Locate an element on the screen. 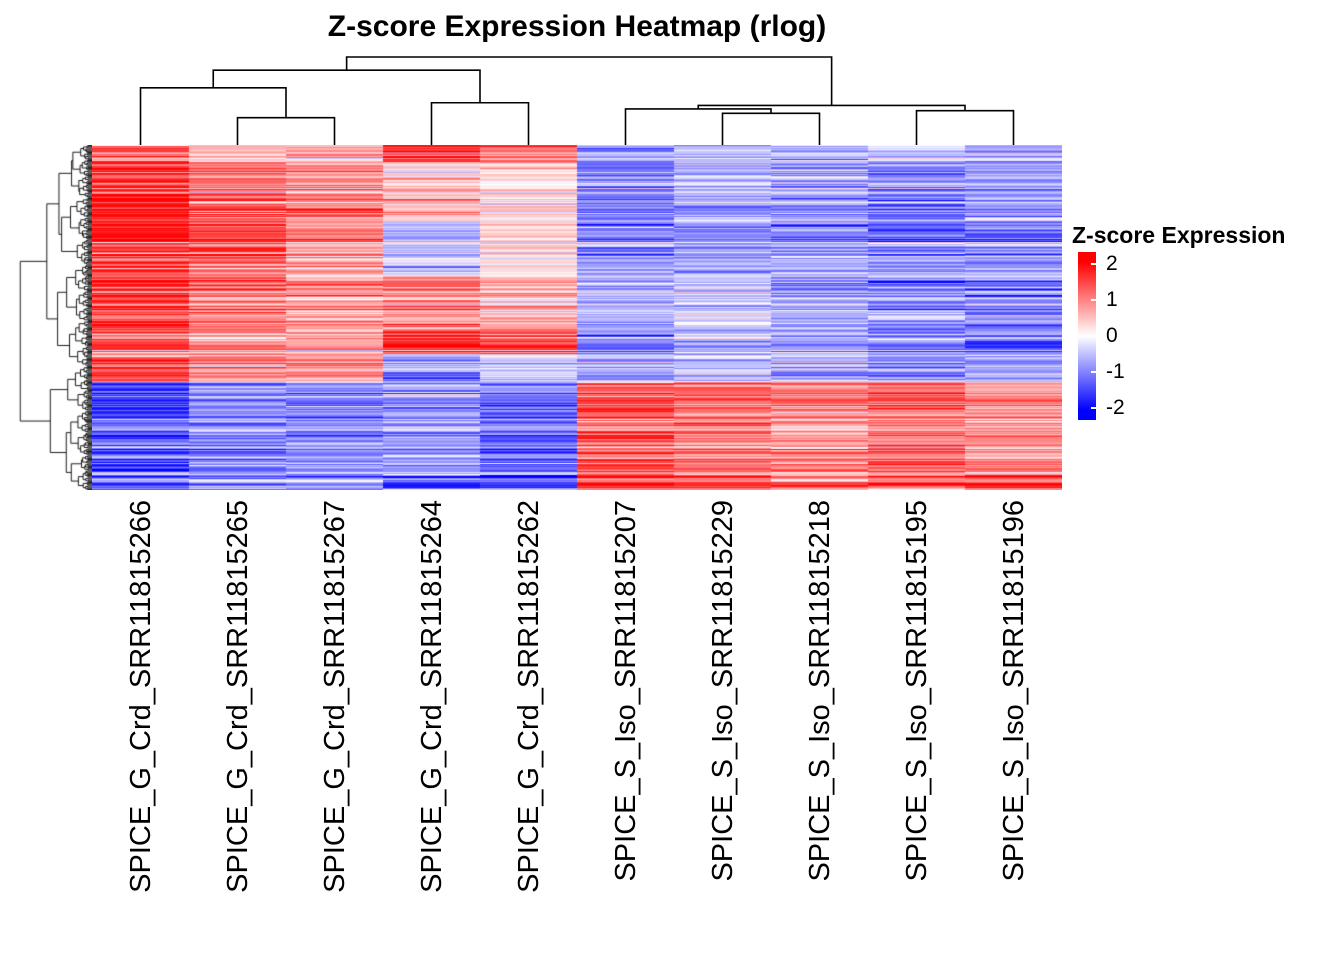 The height and width of the screenshot is (960, 1344). col-label: SPICE_S_Iso_SRR11815195 is located at coordinates (916, 691).